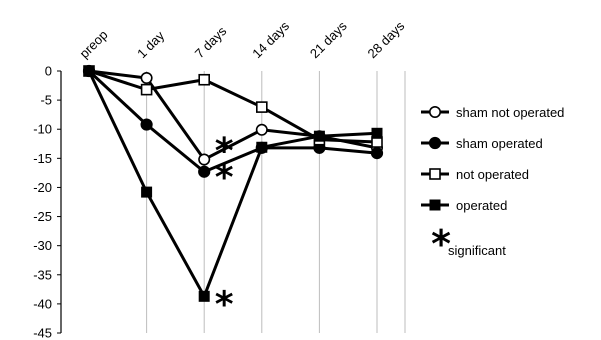 The height and width of the screenshot is (340, 601). I want to click on legend-entry: sham operated, so click(482, 143).